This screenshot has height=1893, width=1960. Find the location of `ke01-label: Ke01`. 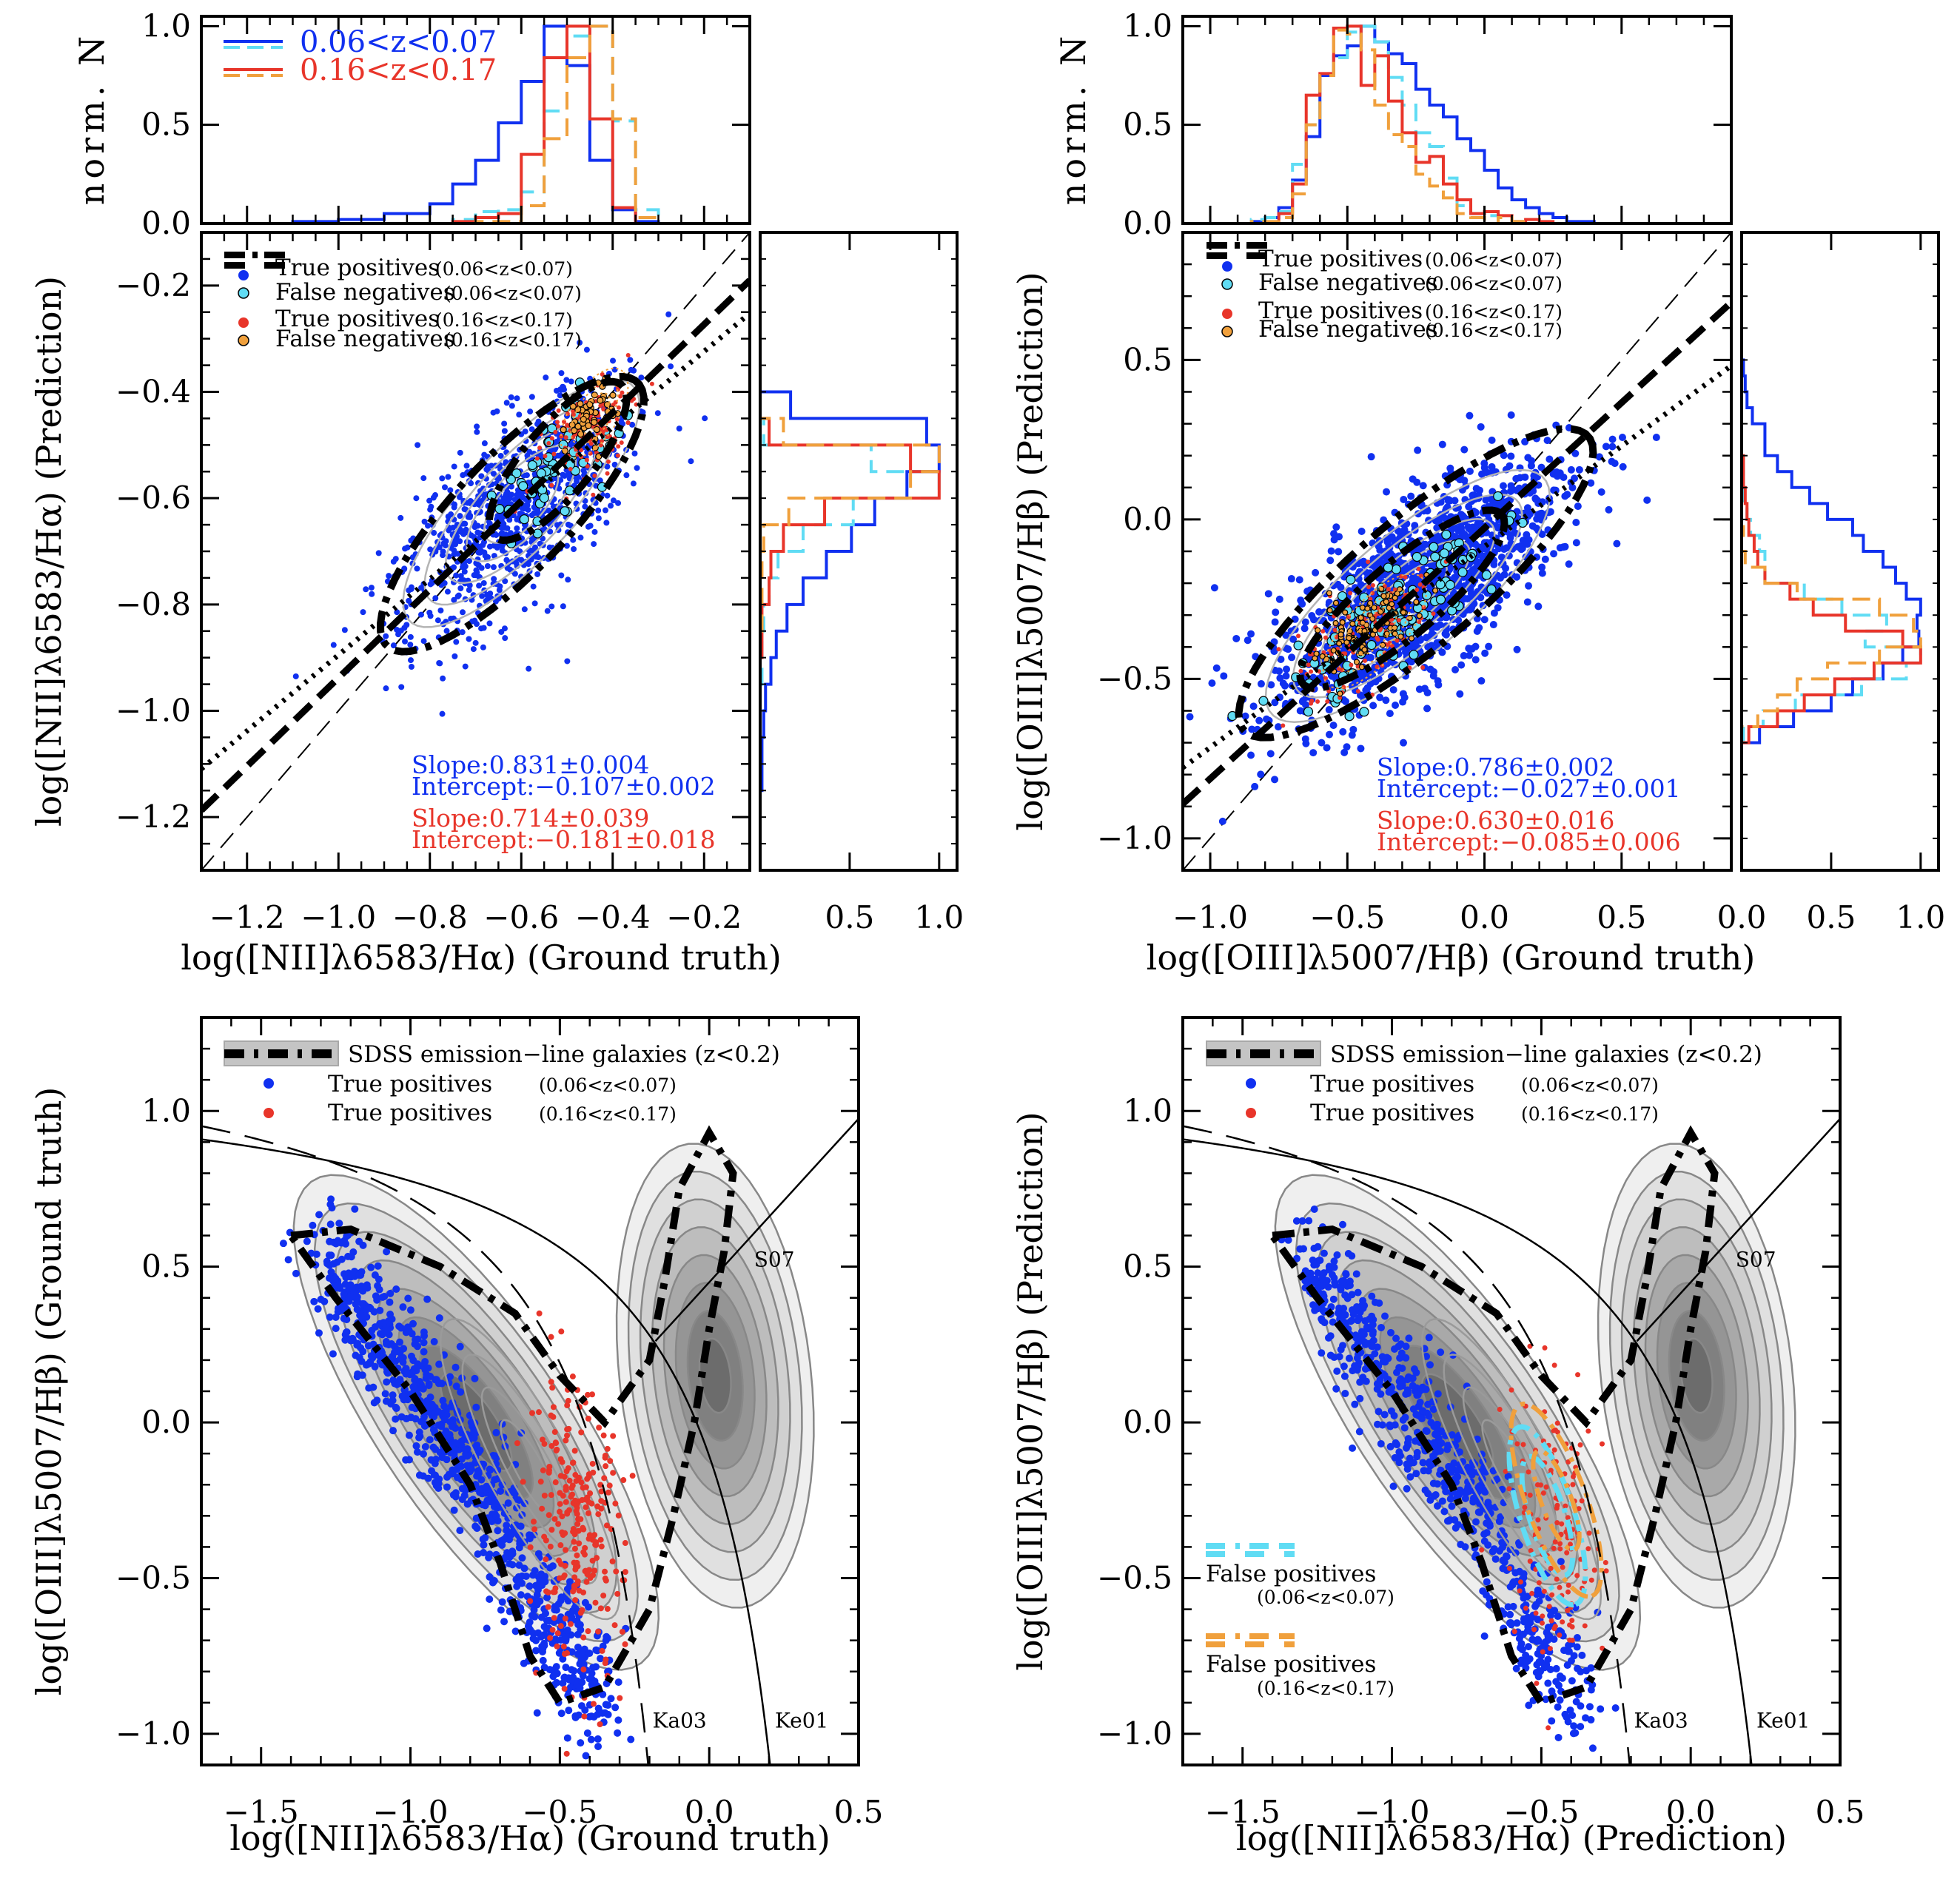

ke01-label: Ke01 is located at coordinates (802, 1721).